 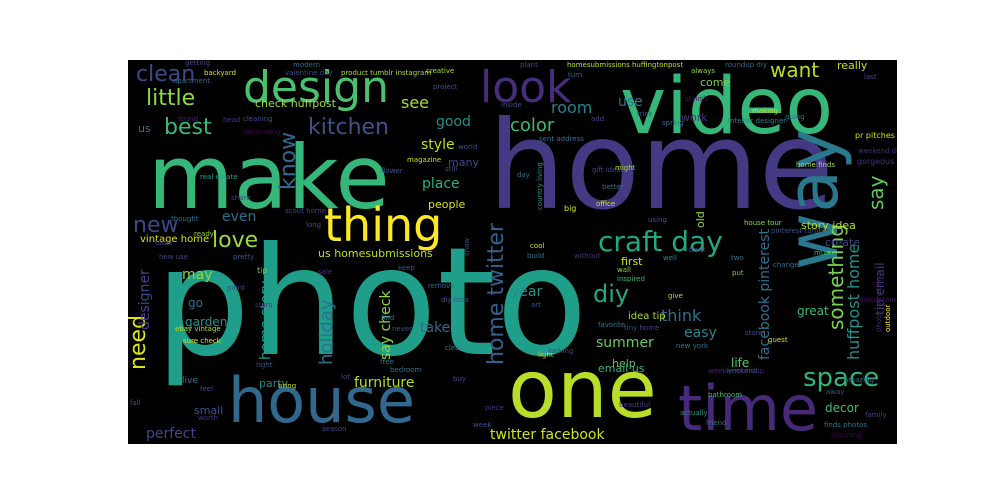 I want to click on word-help: help, so click(x=624, y=363).